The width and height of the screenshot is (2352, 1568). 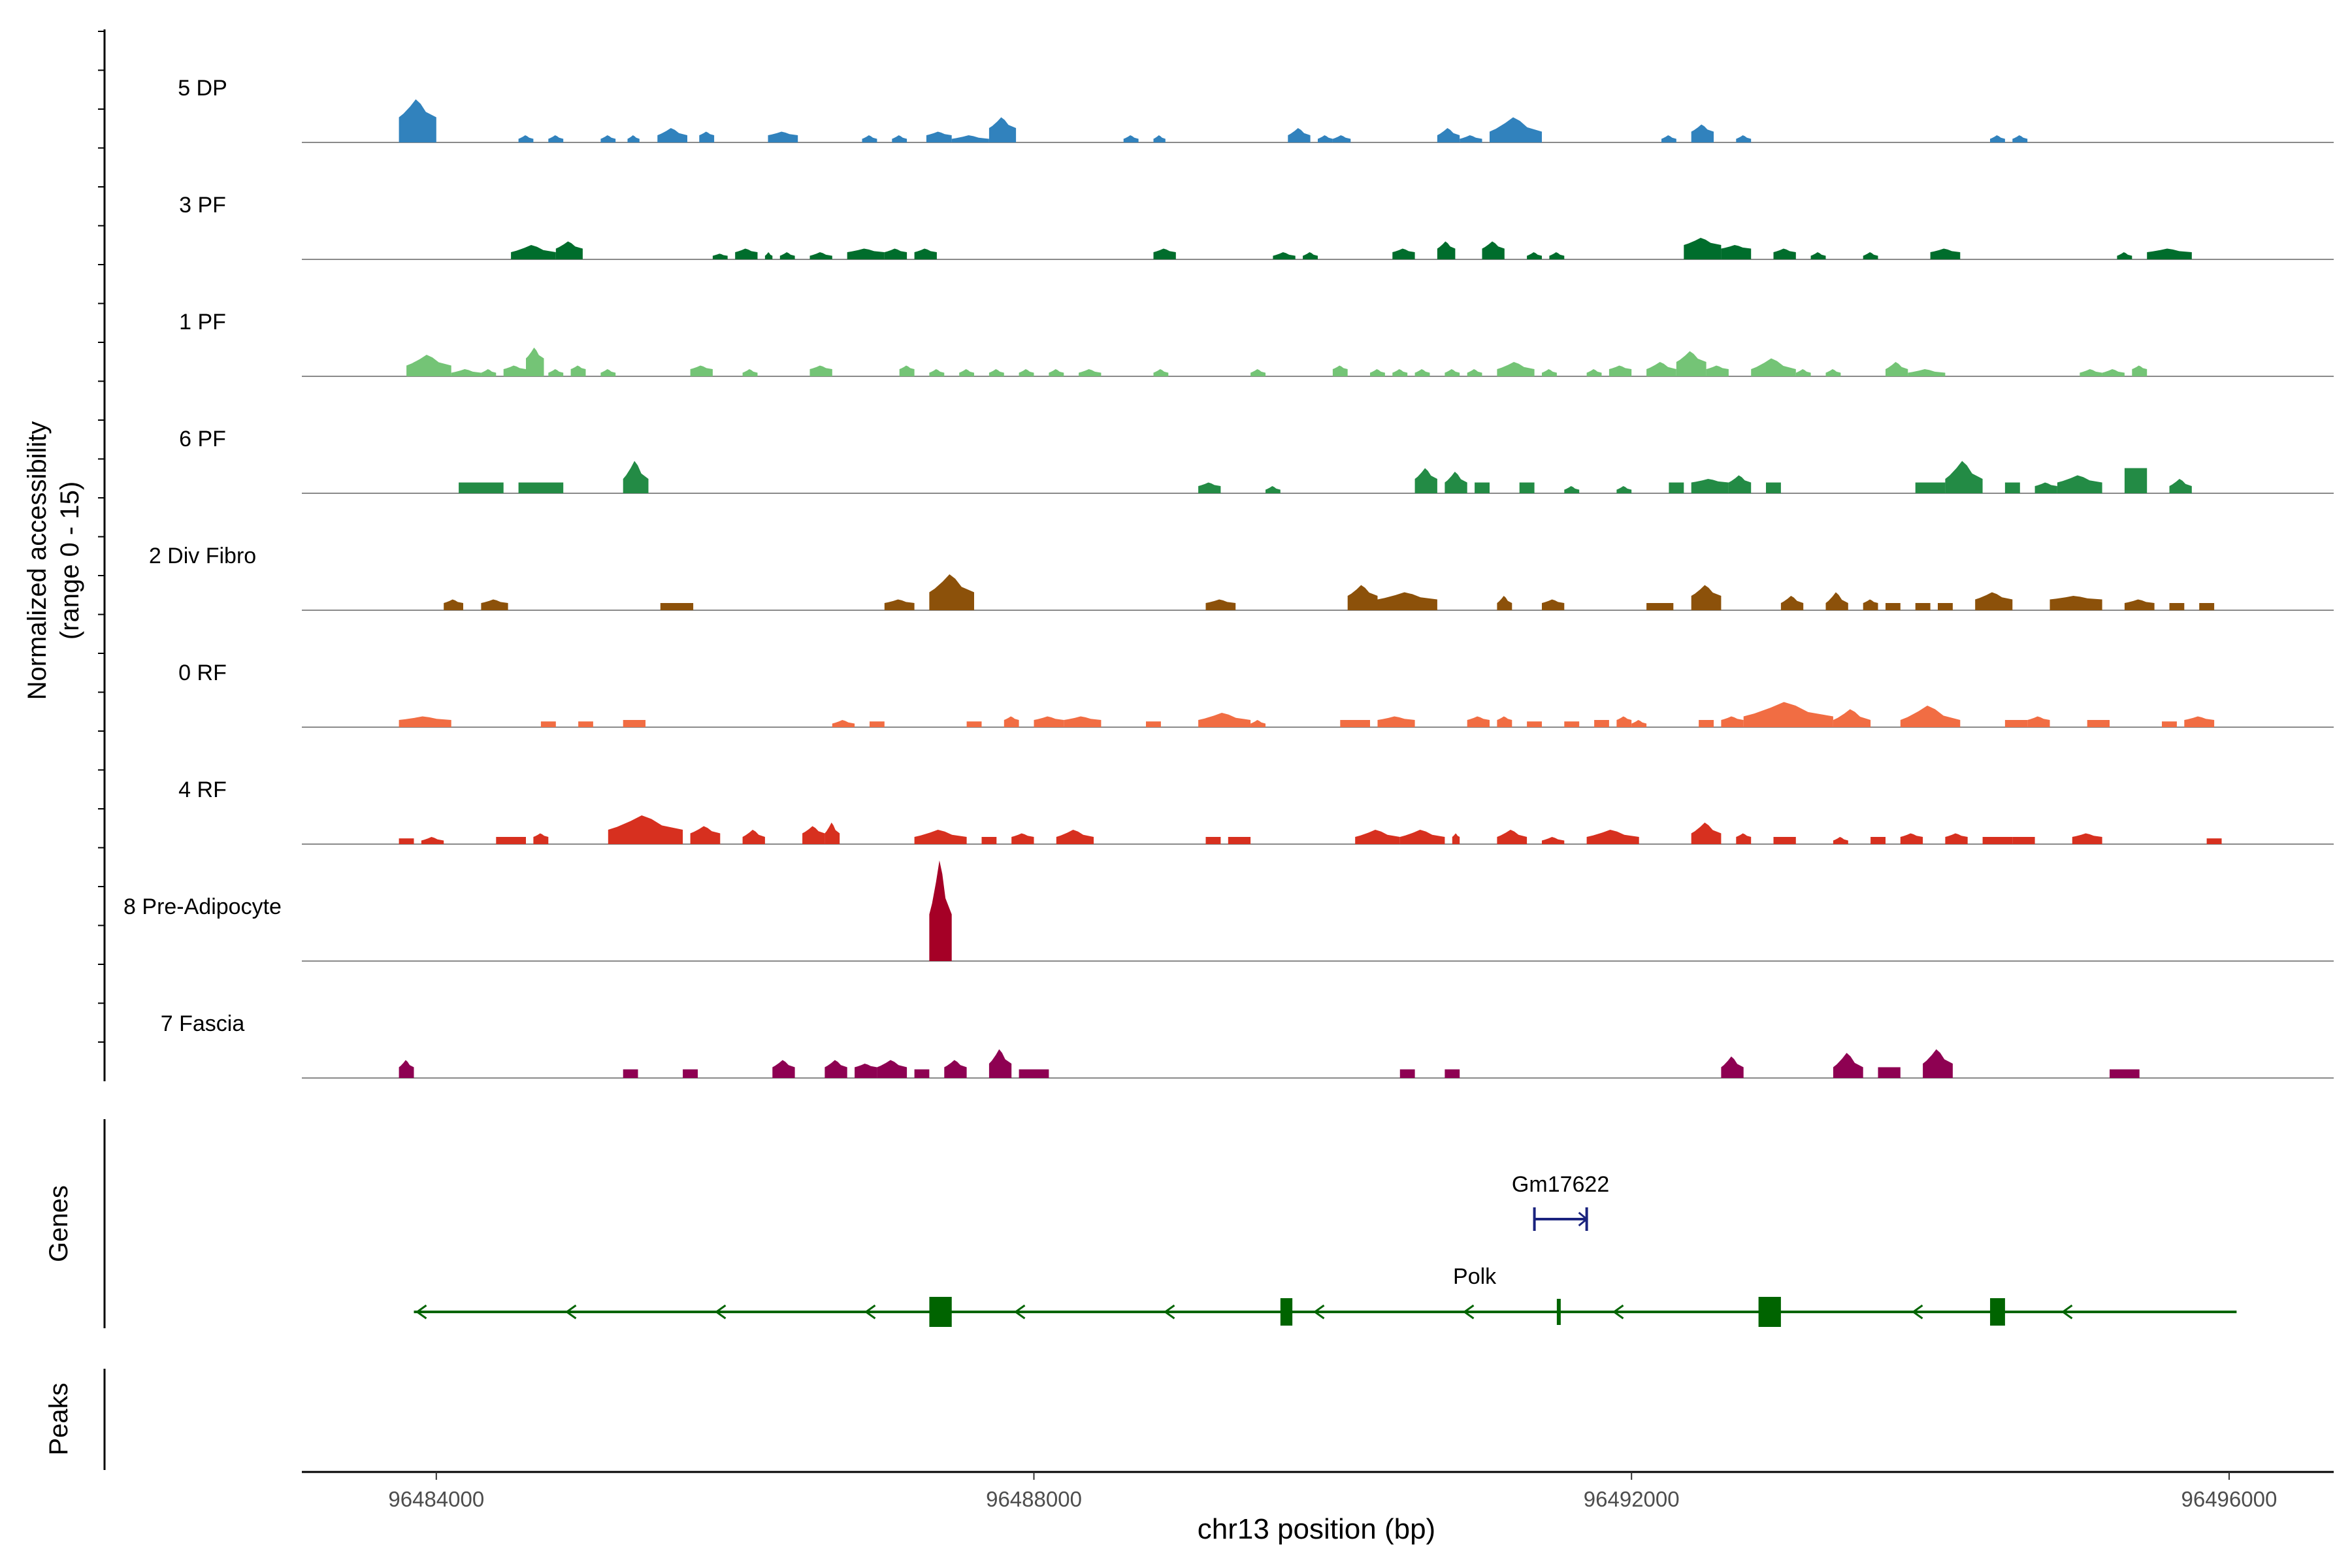 I want to click on track-label: 3 PF, so click(x=202, y=205).